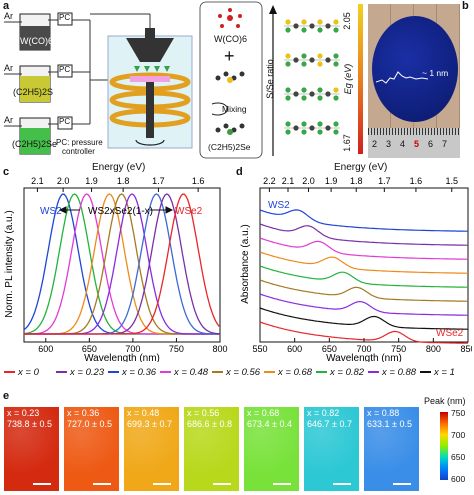 The width and height of the screenshot is (474, 495). I want to click on pl-map-tile: x = 0.48 699.3 ± 0.7, so click(151, 449).